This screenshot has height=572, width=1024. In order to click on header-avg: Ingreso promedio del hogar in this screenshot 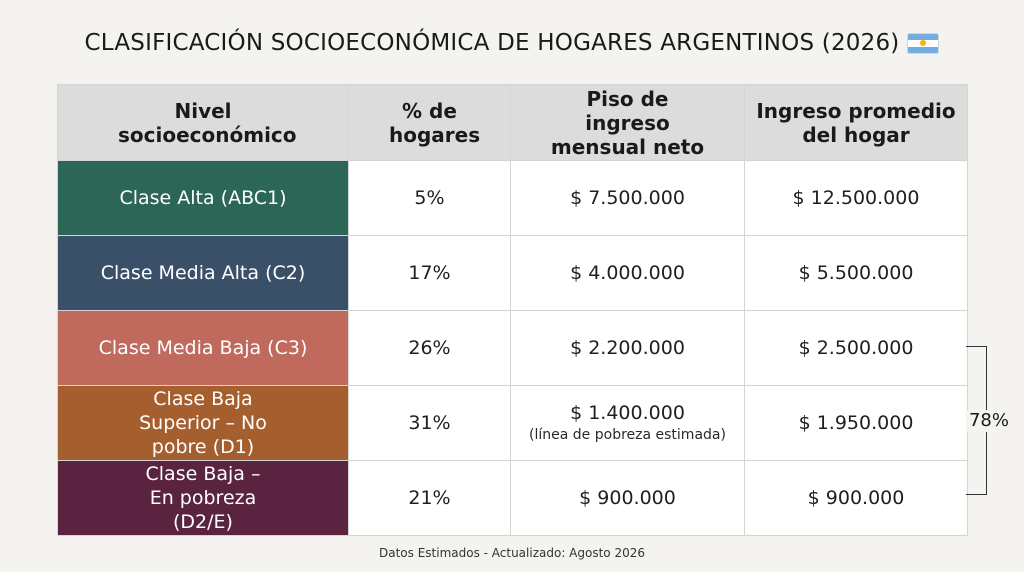, I will do `click(856, 122)`.